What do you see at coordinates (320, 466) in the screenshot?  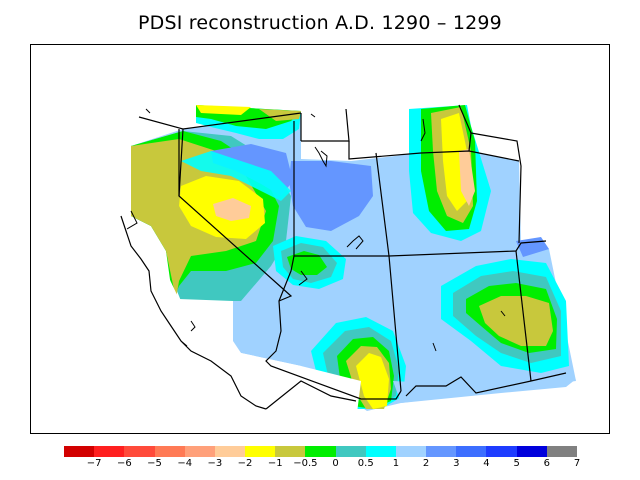 I see `legend-tick-labels: −7 −6 −5 −4 −3 −2 −1 −0.5 0 0.5 1 2 3 4 5 6 7` at bounding box center [320, 466].